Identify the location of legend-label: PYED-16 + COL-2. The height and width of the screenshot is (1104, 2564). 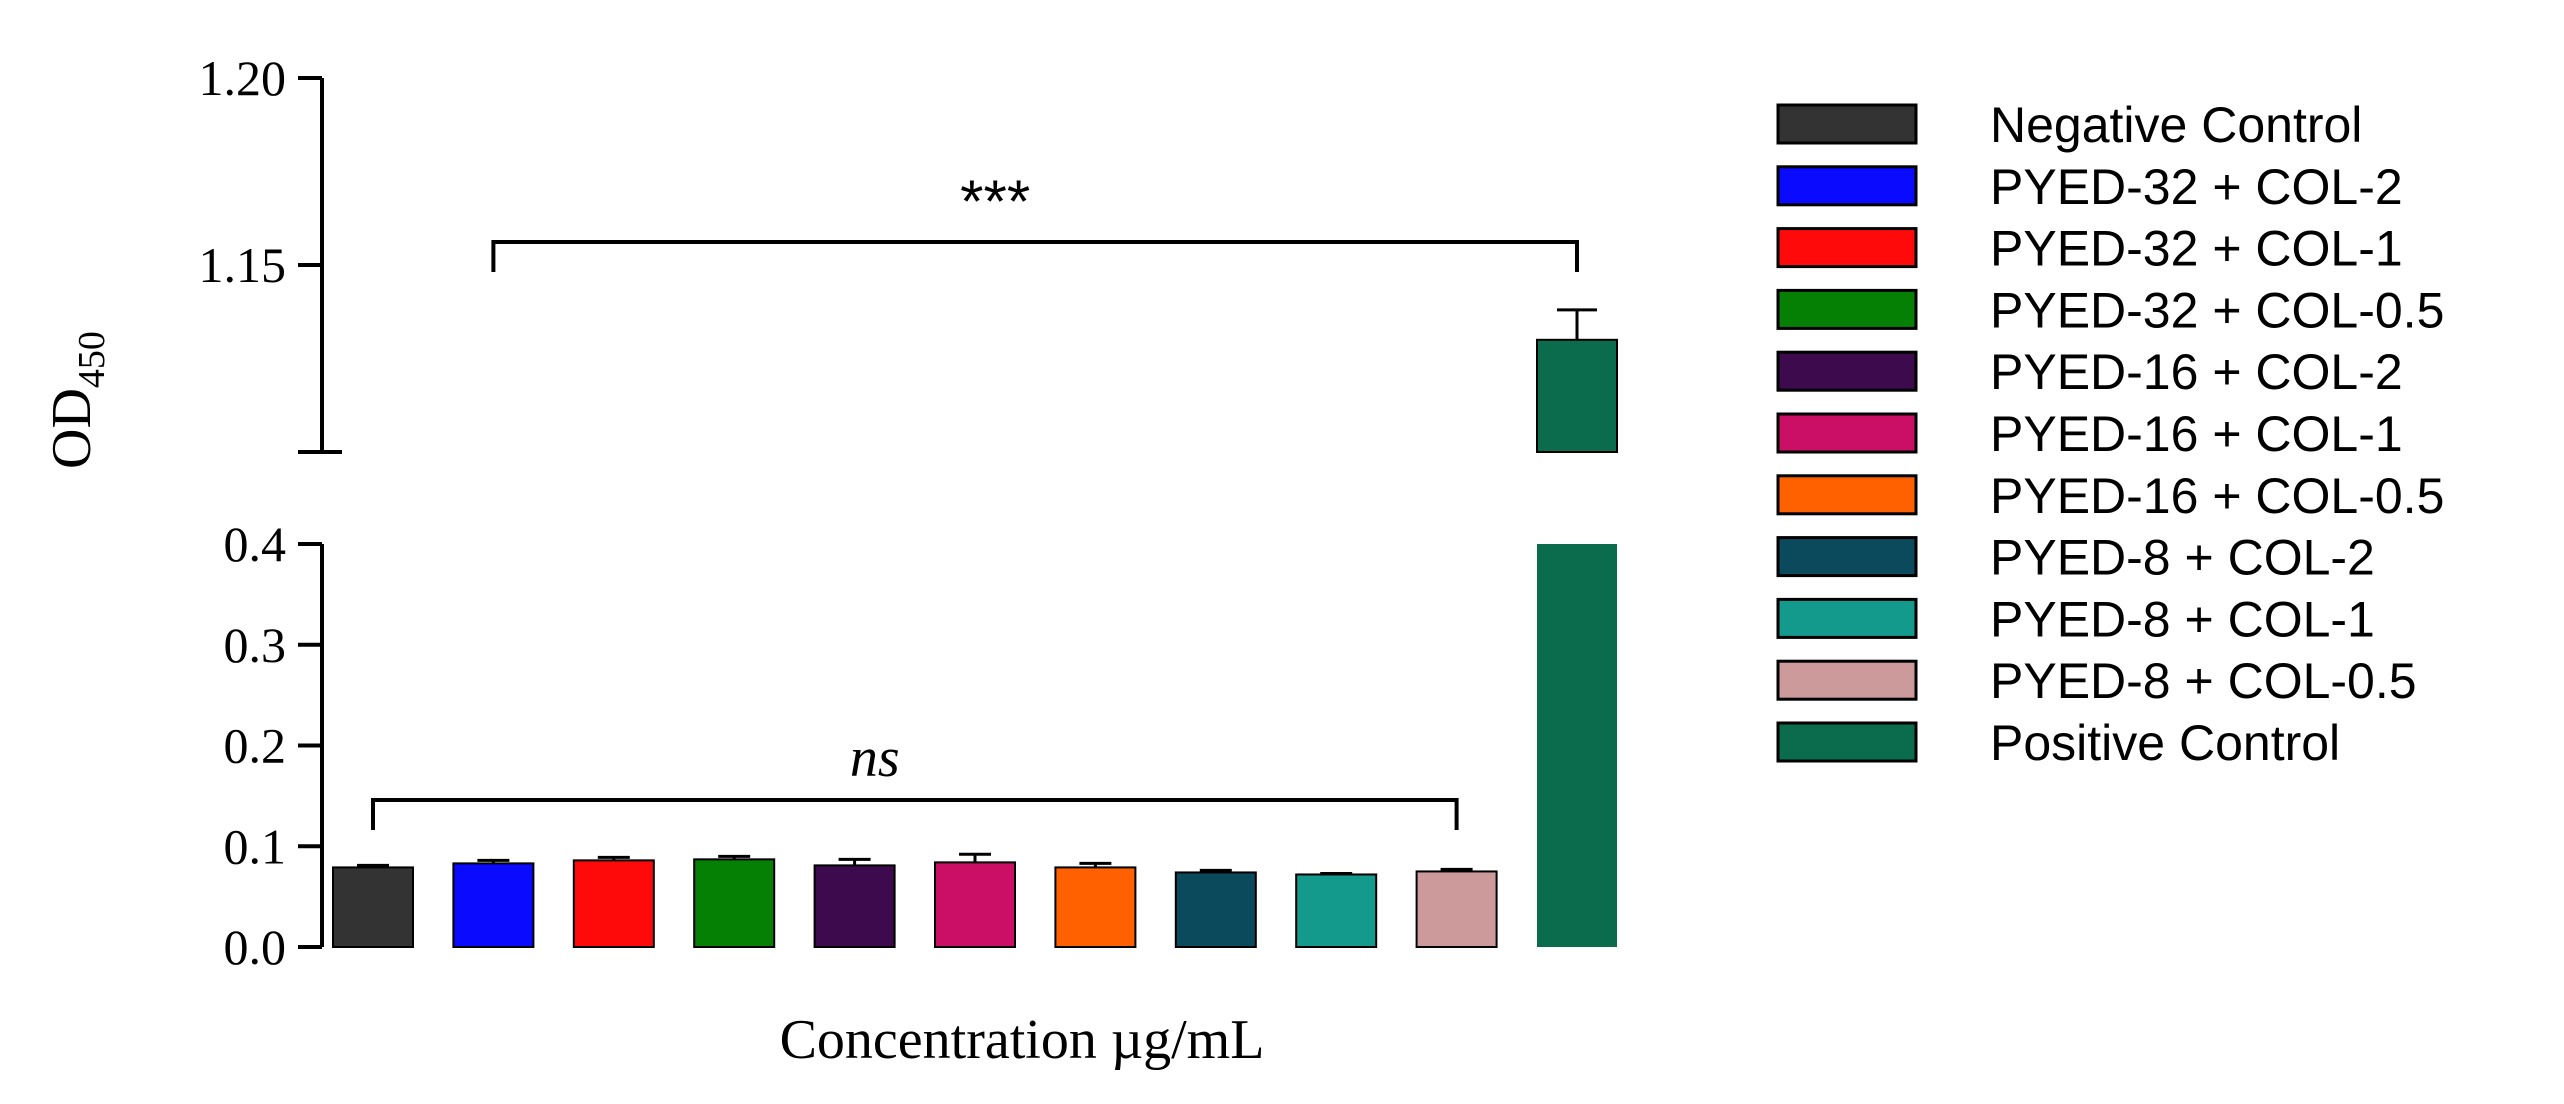
(2196, 372).